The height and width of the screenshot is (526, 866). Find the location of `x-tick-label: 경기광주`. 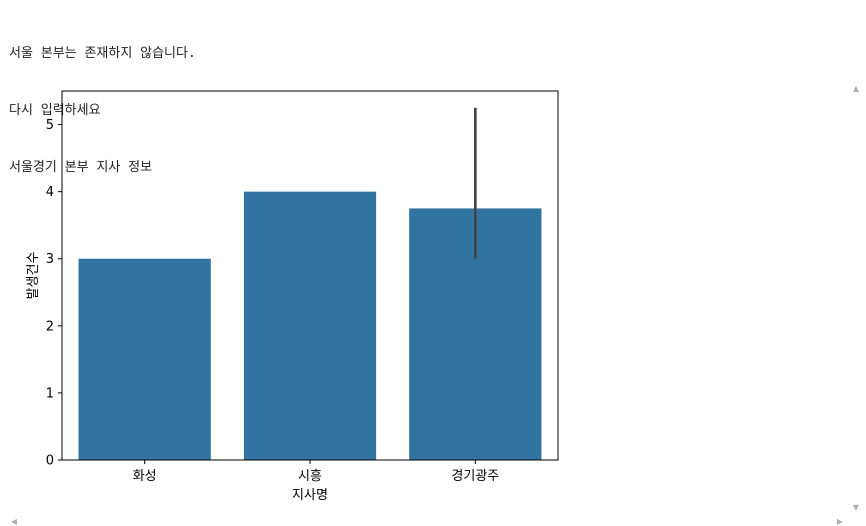

x-tick-label: 경기광주 is located at coordinates (475, 476).